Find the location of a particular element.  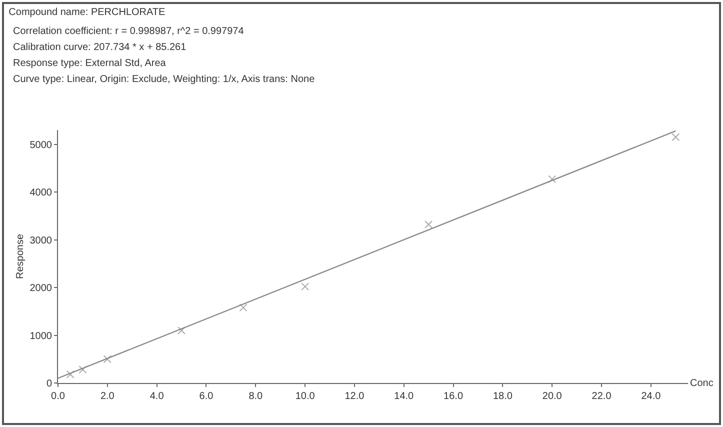

x-tick-label: 4.0 is located at coordinates (157, 396).